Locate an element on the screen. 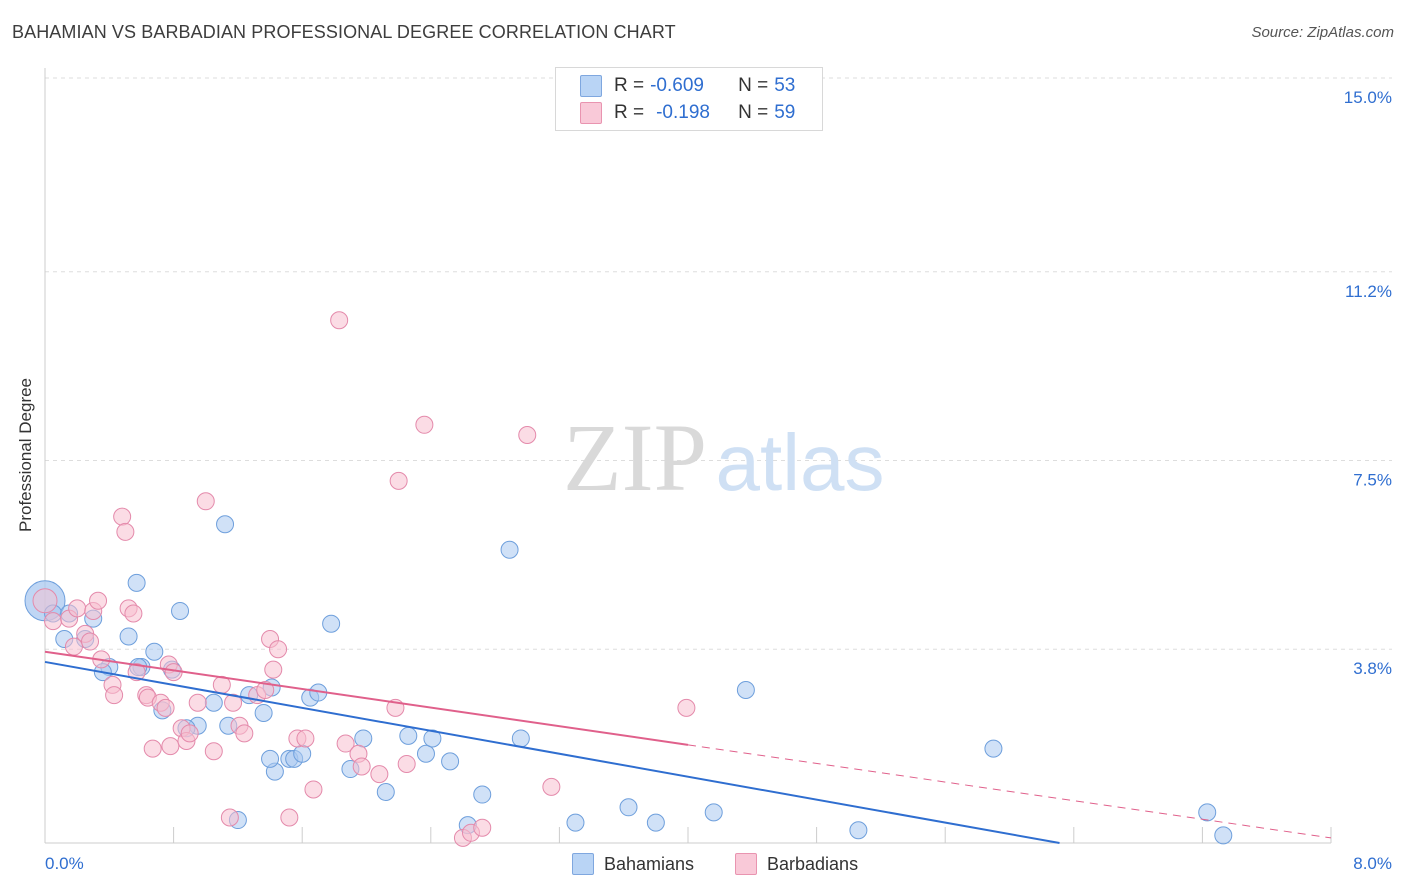 Image resolution: width=1406 pixels, height=892 pixels. legend-n-value: 53 is located at coordinates (785, 85).